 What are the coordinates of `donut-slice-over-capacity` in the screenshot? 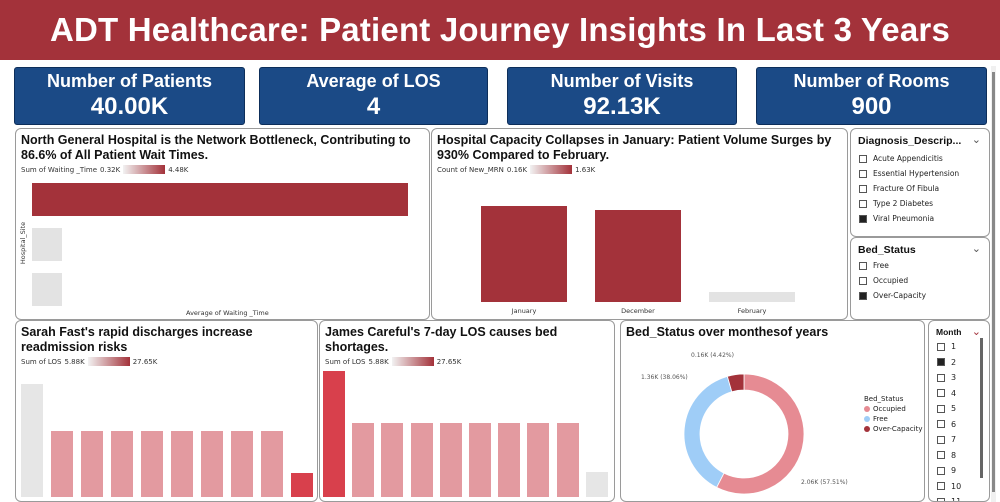 It's located at (735, 383).